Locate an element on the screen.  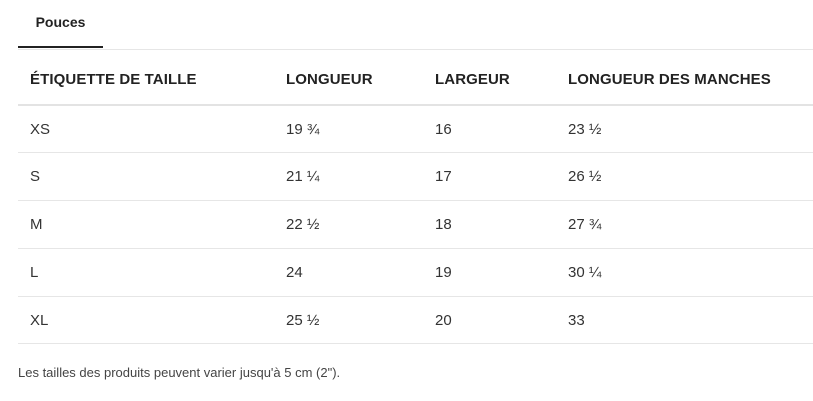
cell-width: 17 is located at coordinates (489, 177).